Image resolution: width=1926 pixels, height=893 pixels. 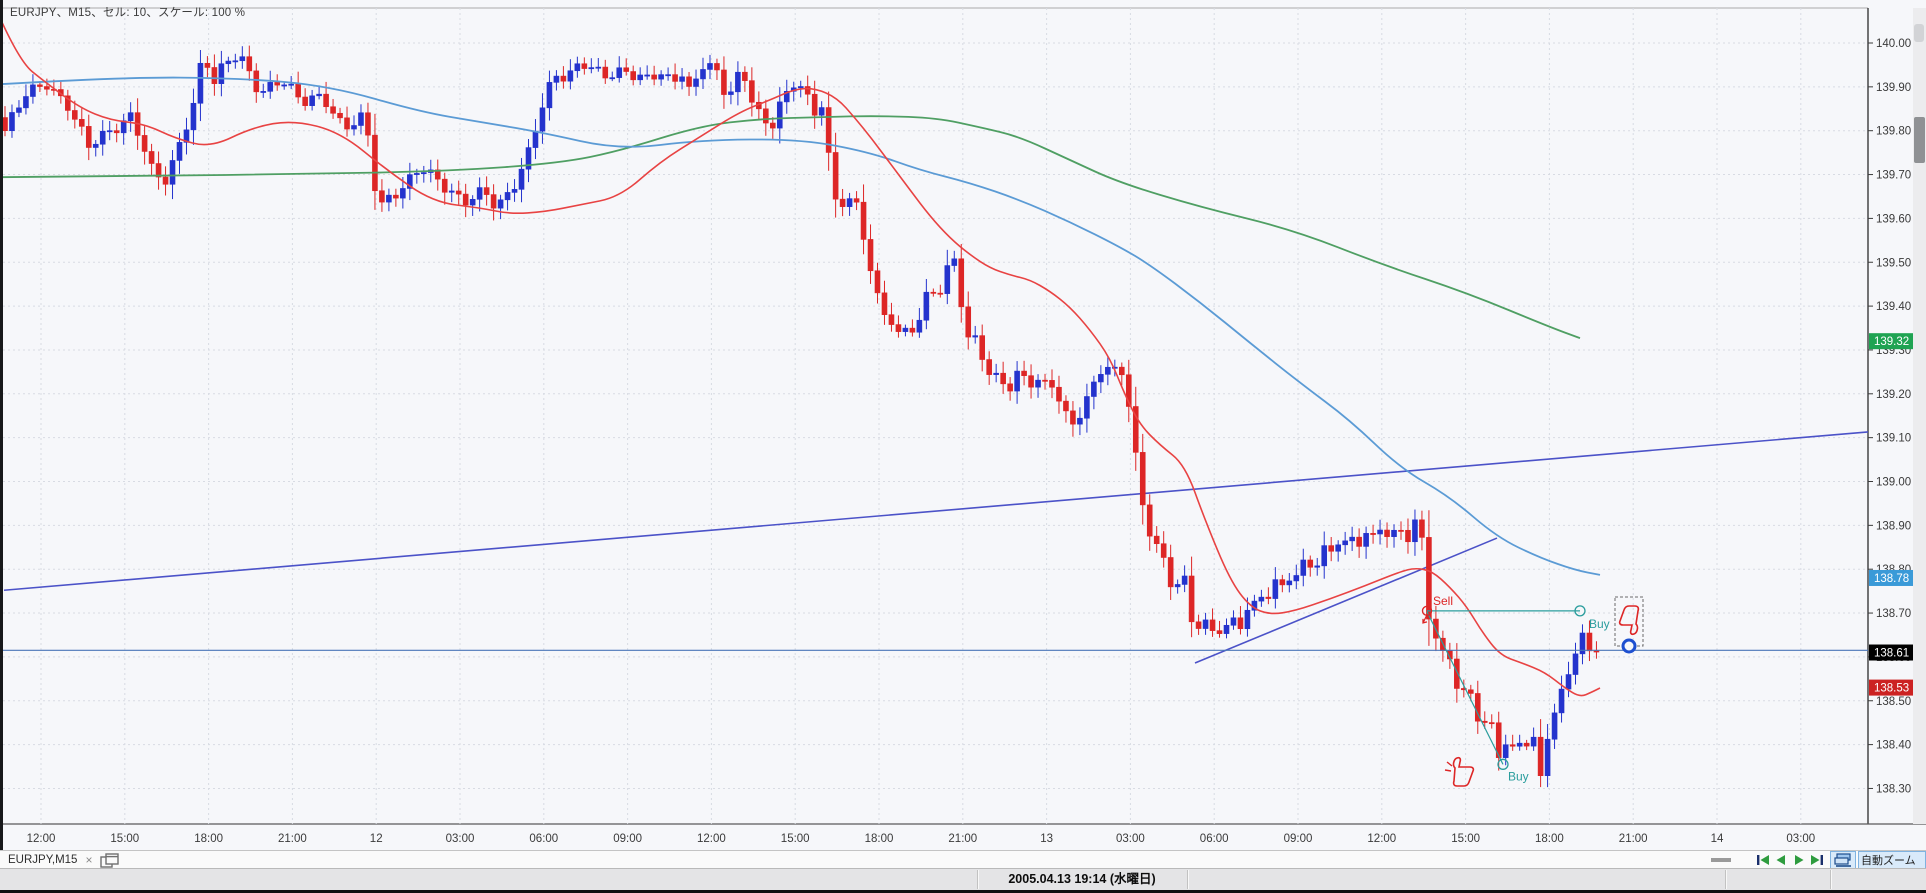 What do you see at coordinates (1893, 439) in the screenshot?
I see `price-tick-label: 139.10` at bounding box center [1893, 439].